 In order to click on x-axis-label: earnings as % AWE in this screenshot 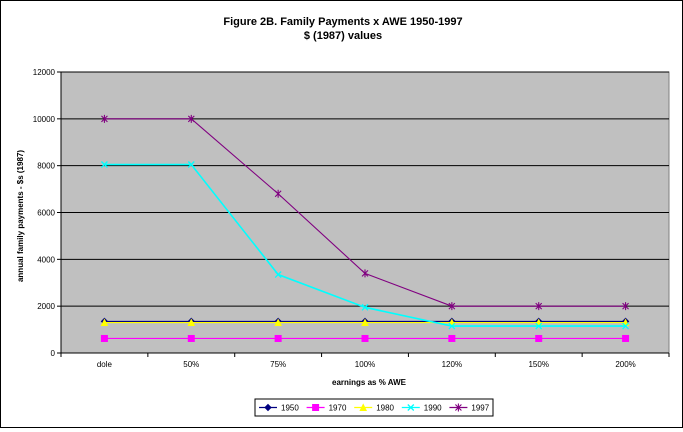, I will do `click(369, 382)`.